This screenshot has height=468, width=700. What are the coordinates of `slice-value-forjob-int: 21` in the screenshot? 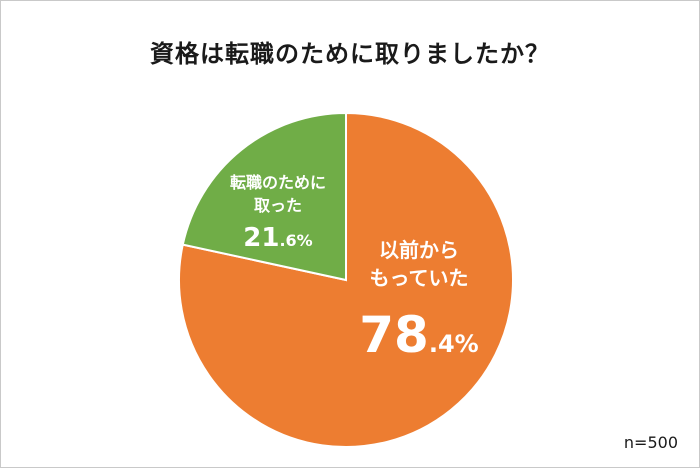 It's located at (261, 238).